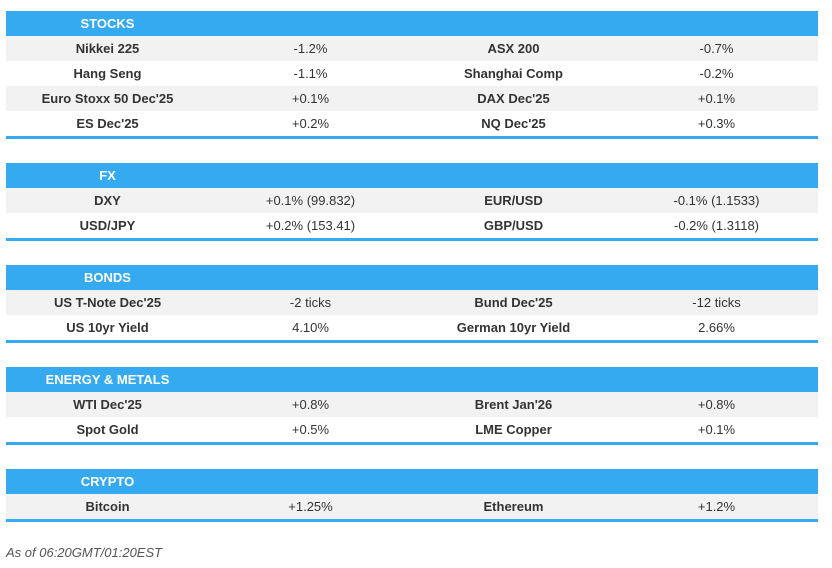  I want to click on instrument-change: +1.25%, so click(310, 506).